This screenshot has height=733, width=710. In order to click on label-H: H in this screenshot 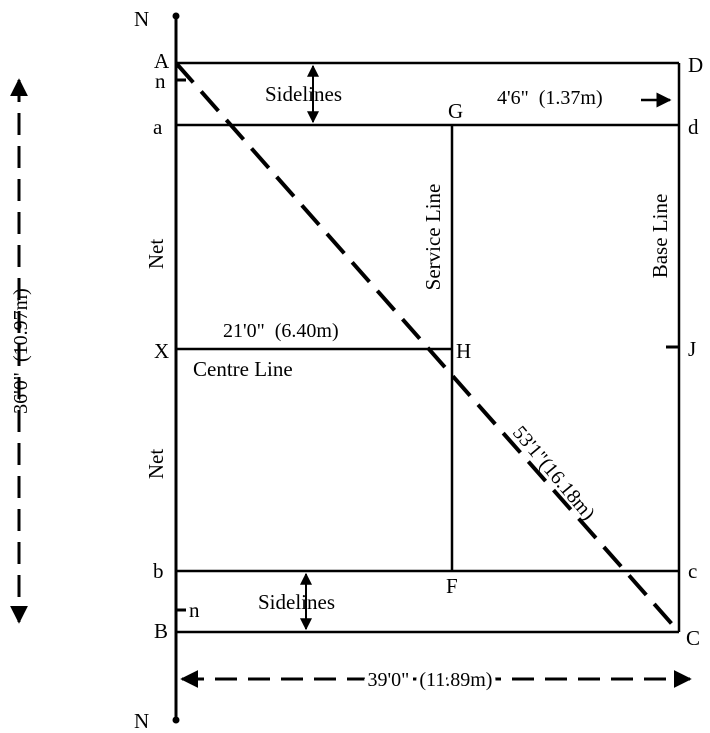, I will do `click(463, 351)`.